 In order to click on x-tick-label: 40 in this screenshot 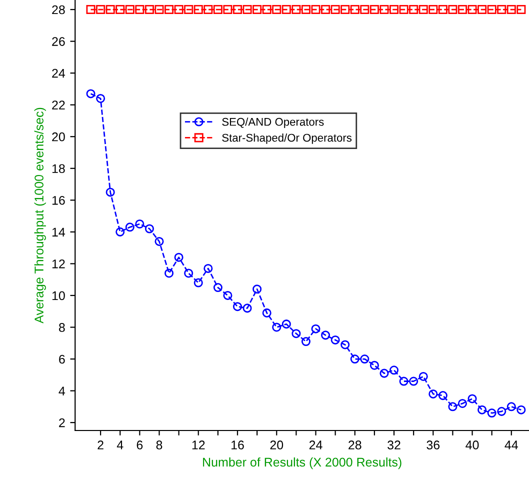, I will do `click(472, 445)`.